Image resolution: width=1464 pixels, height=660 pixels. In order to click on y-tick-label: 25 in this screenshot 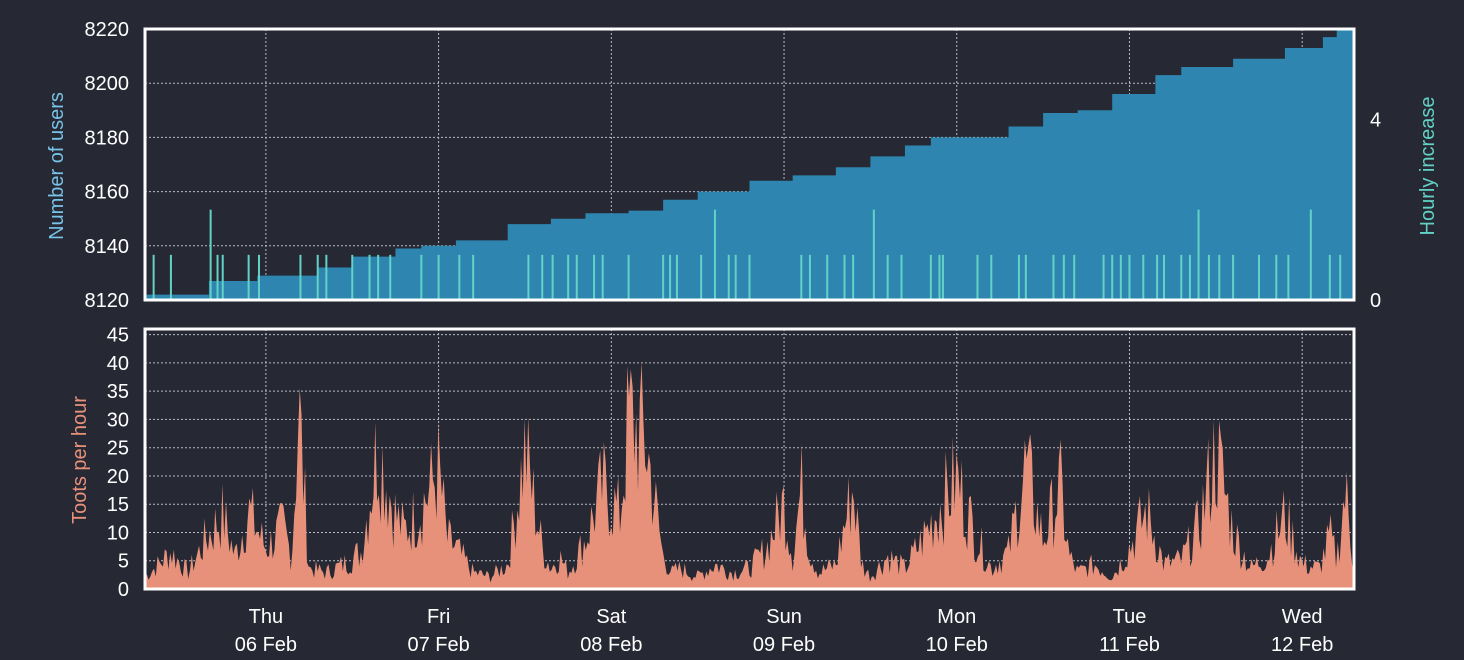, I will do `click(118, 449)`.